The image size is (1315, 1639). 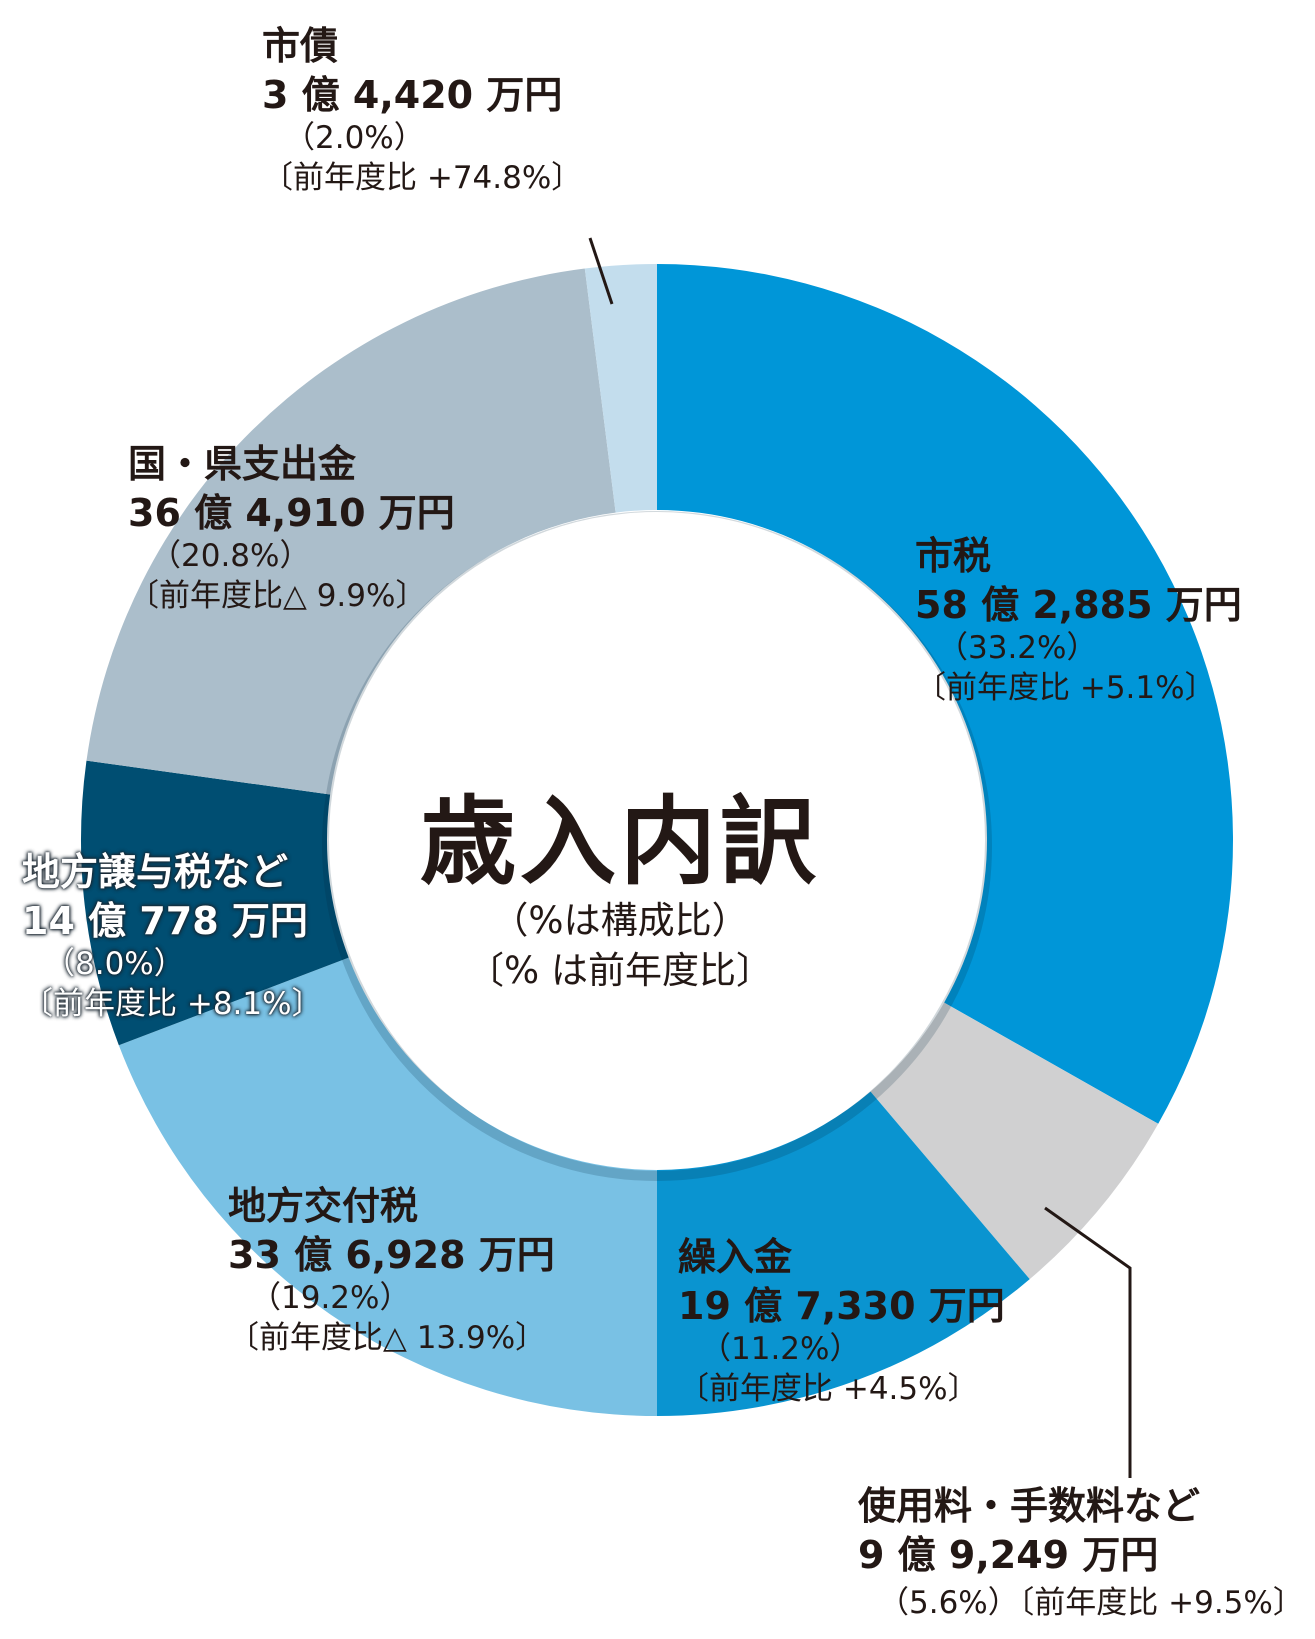 I want to click on slice-name: 市税, so click(x=953, y=556).